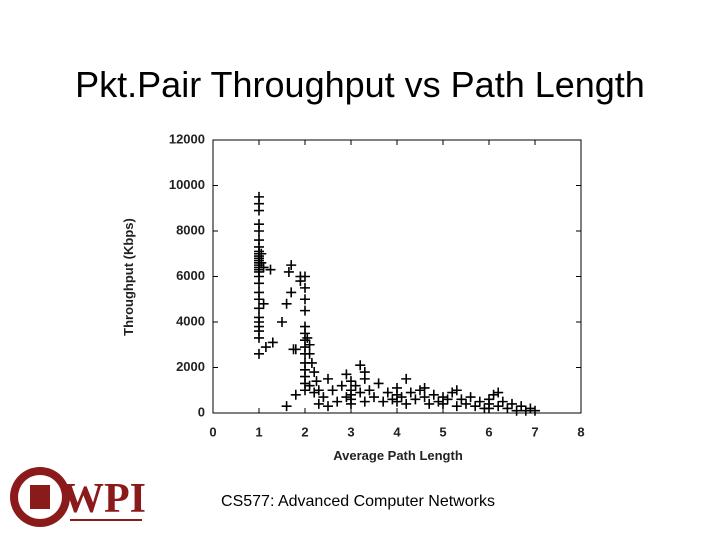 The height and width of the screenshot is (540, 720). Describe the element at coordinates (187, 138) in the screenshot. I see `y-tick-label: 12000` at that location.